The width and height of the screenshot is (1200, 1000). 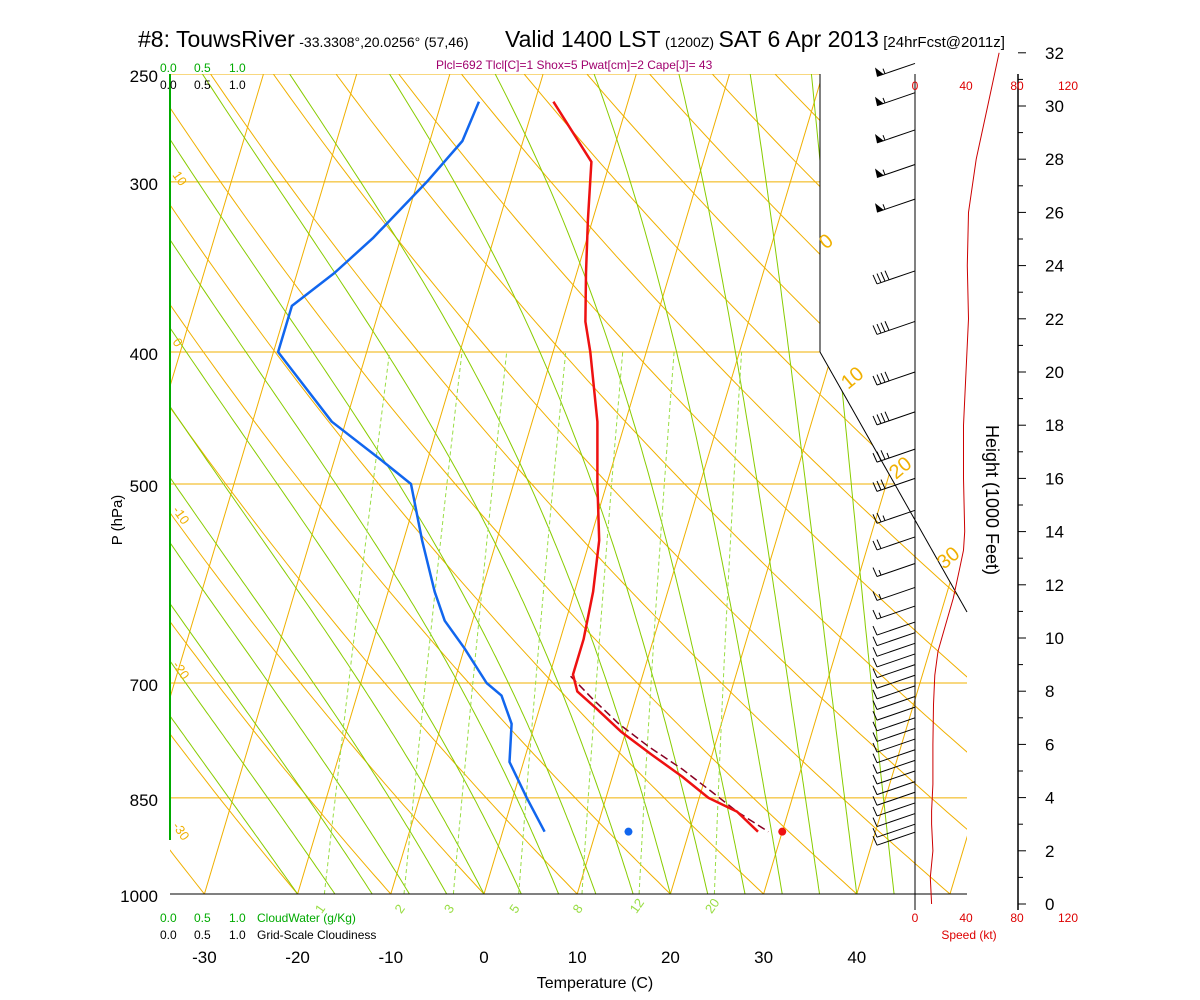 I want to click on valid-date: SAT 6 Apr 2013, so click(x=798, y=39).